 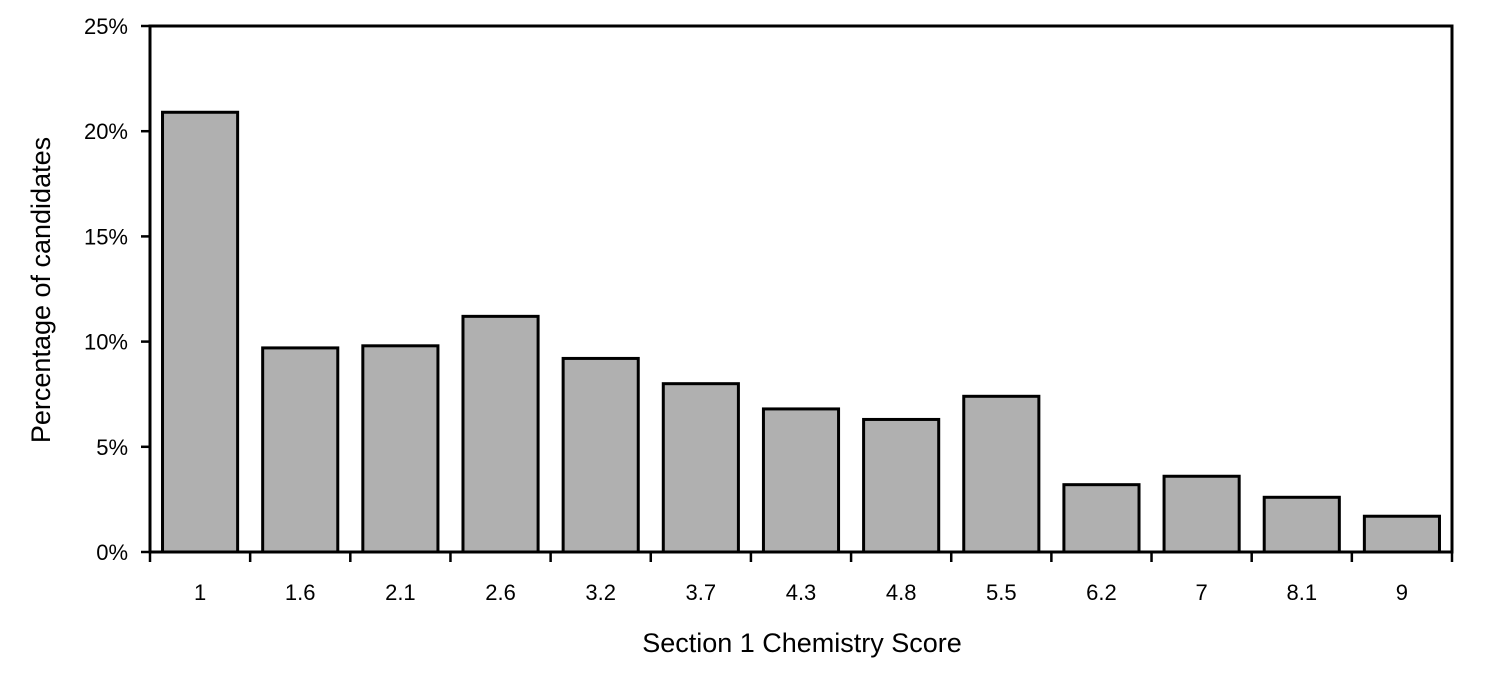 I want to click on x-tick-label: 3.7, so click(x=701, y=592).